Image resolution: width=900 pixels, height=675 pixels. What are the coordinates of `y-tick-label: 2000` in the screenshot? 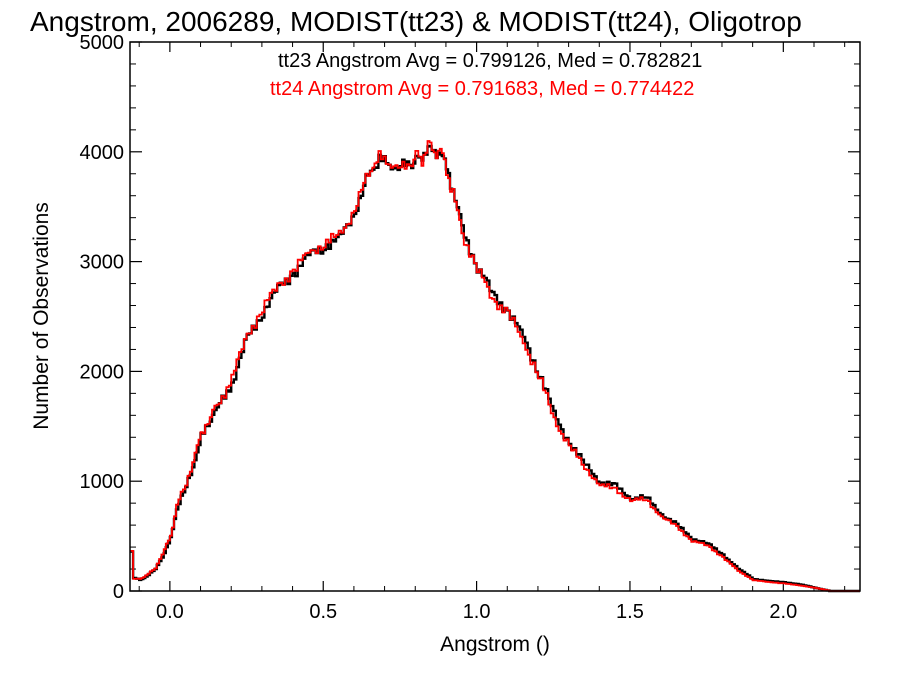 It's located at (102, 372).